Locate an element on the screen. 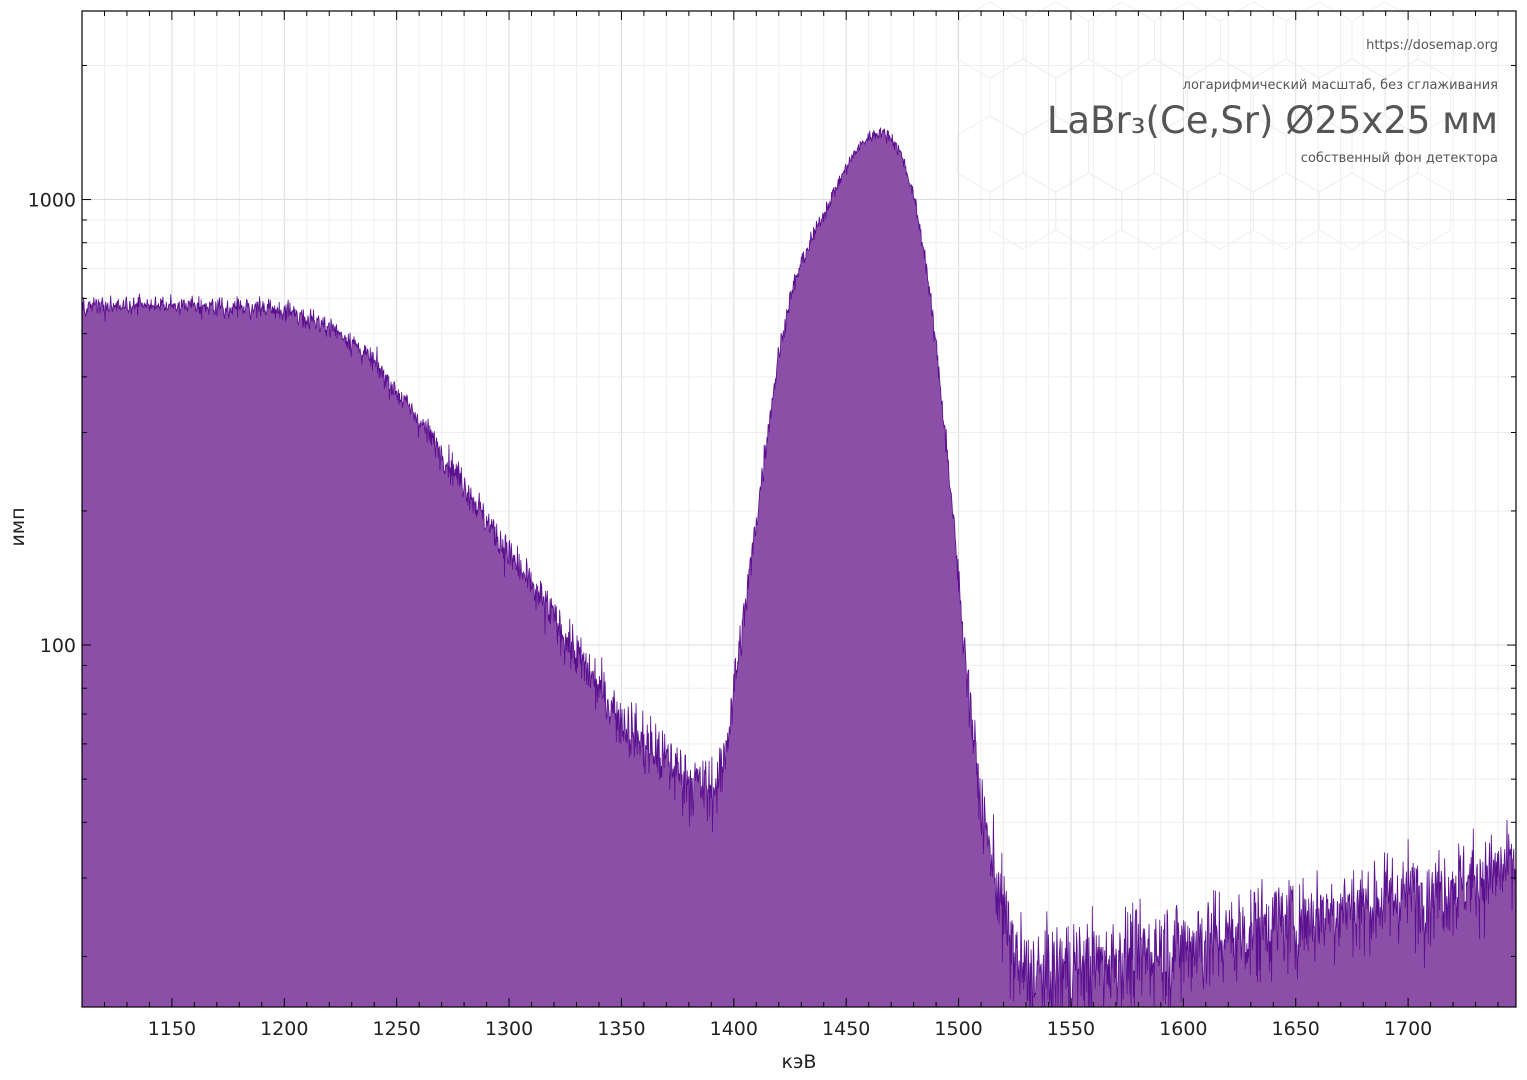 The width and height of the screenshot is (1527, 1080). y-axis-title: имп is located at coordinates (18, 526).